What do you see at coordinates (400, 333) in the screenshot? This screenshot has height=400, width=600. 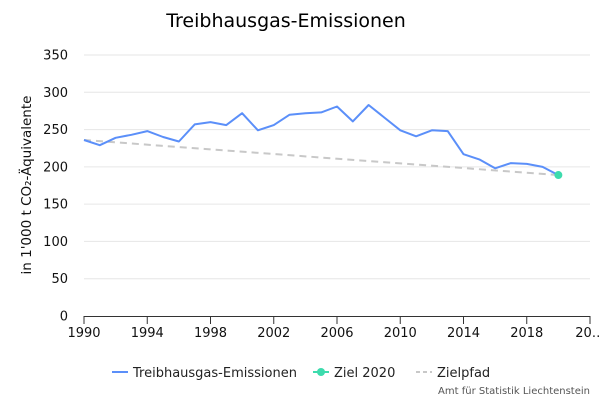 I see `x-tick-label-5: 2010` at bounding box center [400, 333].